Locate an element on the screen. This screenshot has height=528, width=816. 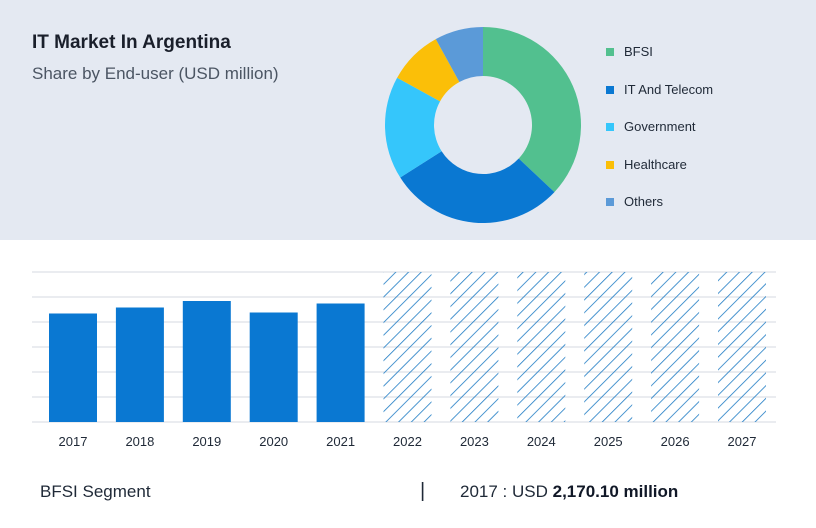
x-tick-label: 2021 is located at coordinates (340, 441).